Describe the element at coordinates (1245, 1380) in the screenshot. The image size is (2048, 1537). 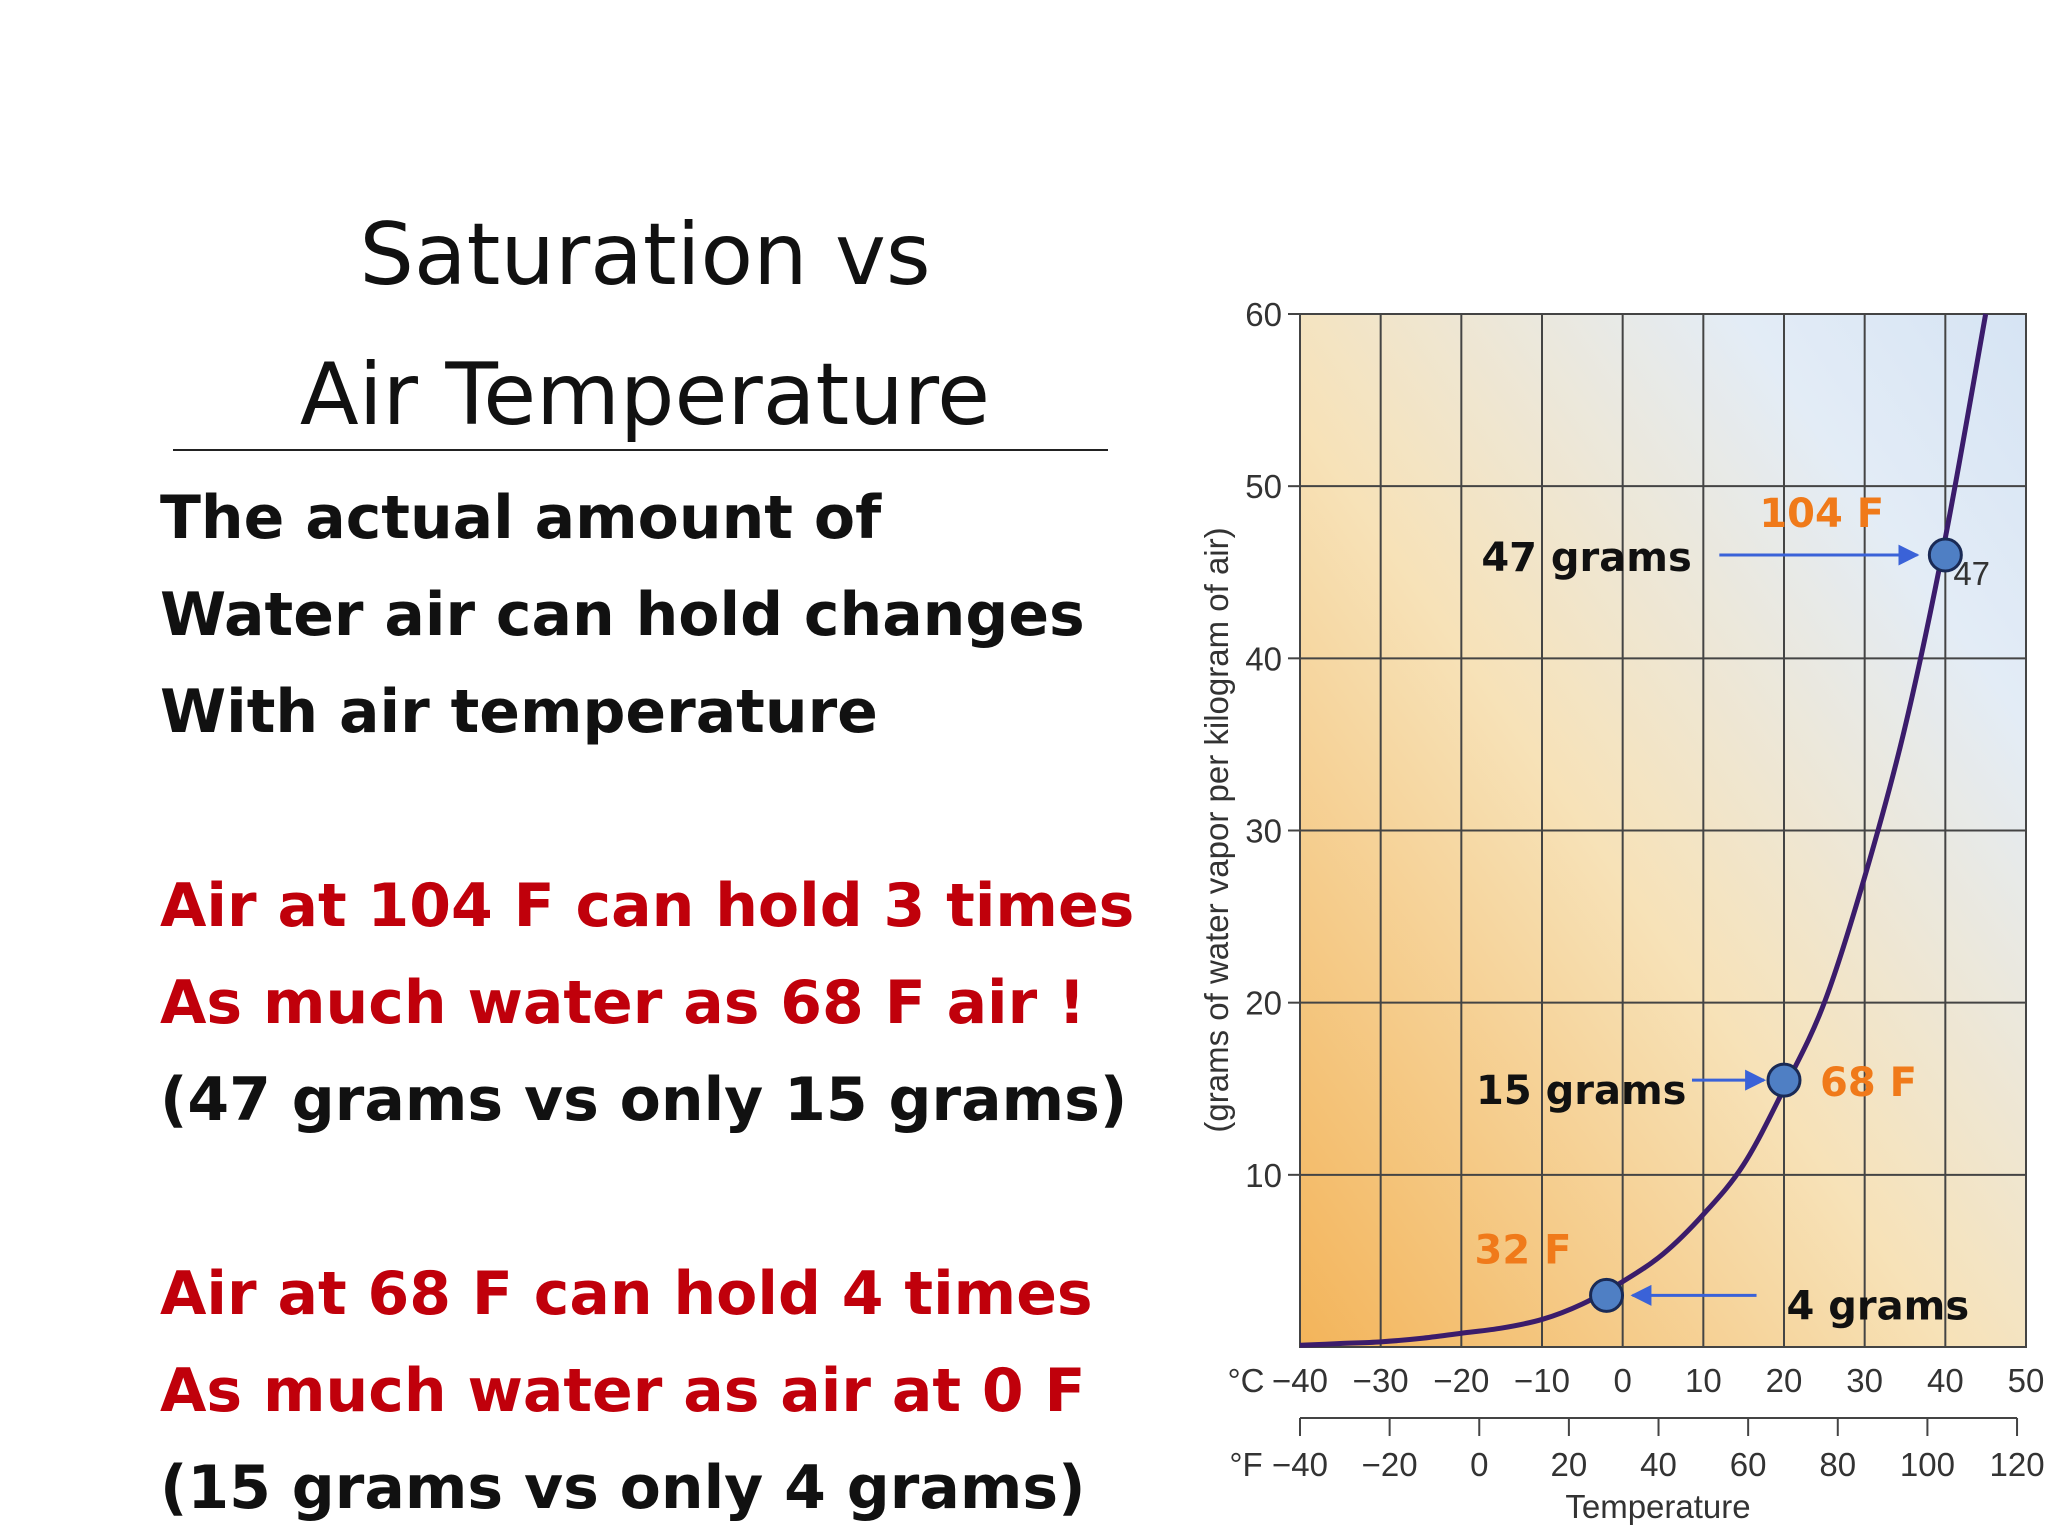
I see `celsius-unit-label: °C` at that location.